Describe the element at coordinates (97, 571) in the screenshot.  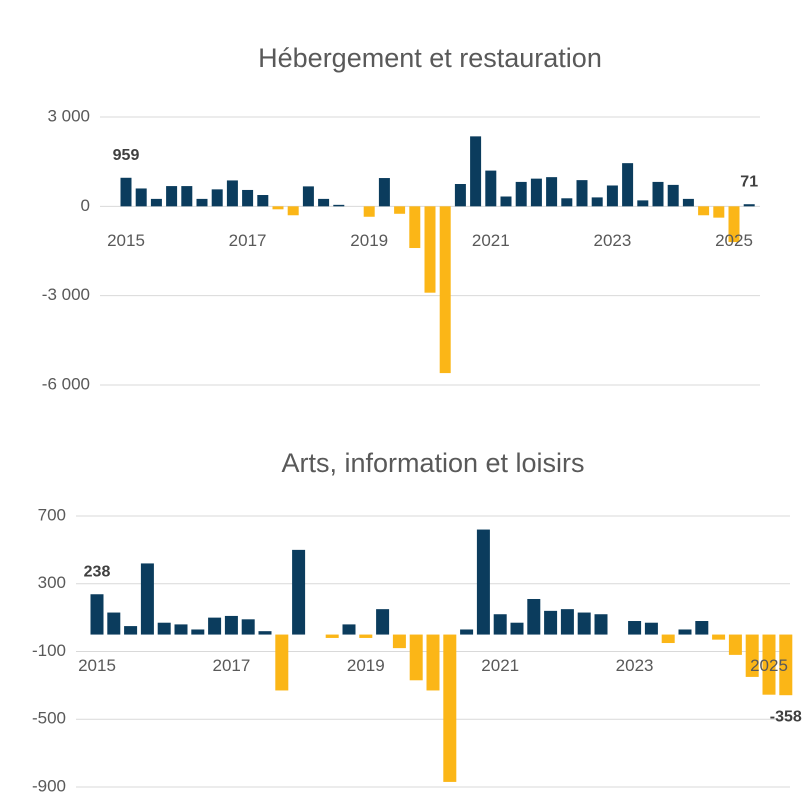
I see `data-label: 238` at that location.